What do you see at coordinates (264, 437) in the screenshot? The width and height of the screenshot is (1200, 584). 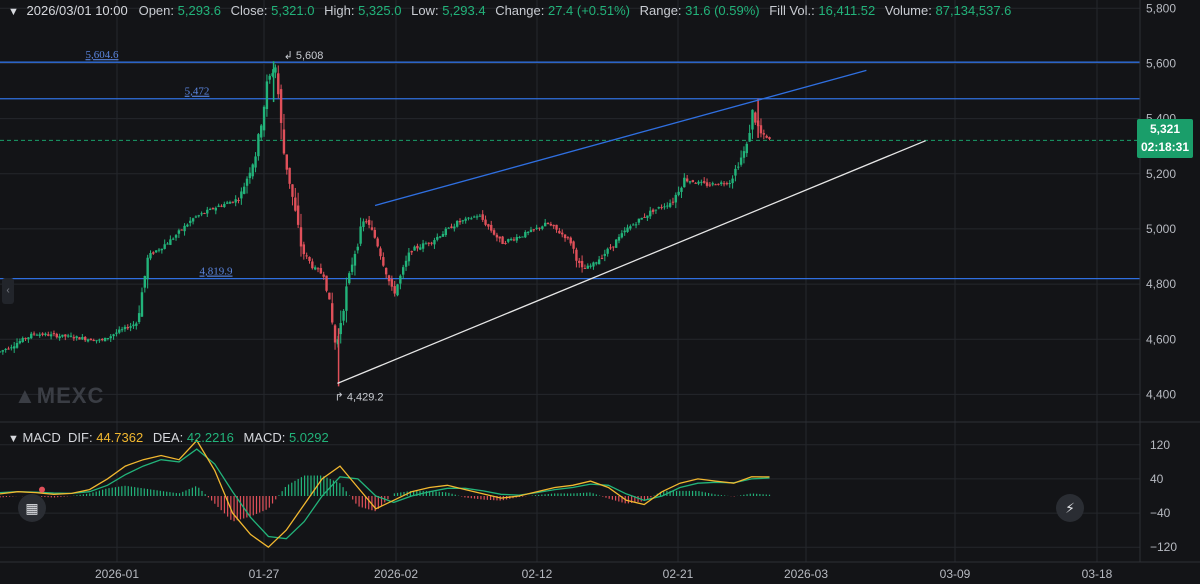 I see `macd-label: MACD:` at bounding box center [264, 437].